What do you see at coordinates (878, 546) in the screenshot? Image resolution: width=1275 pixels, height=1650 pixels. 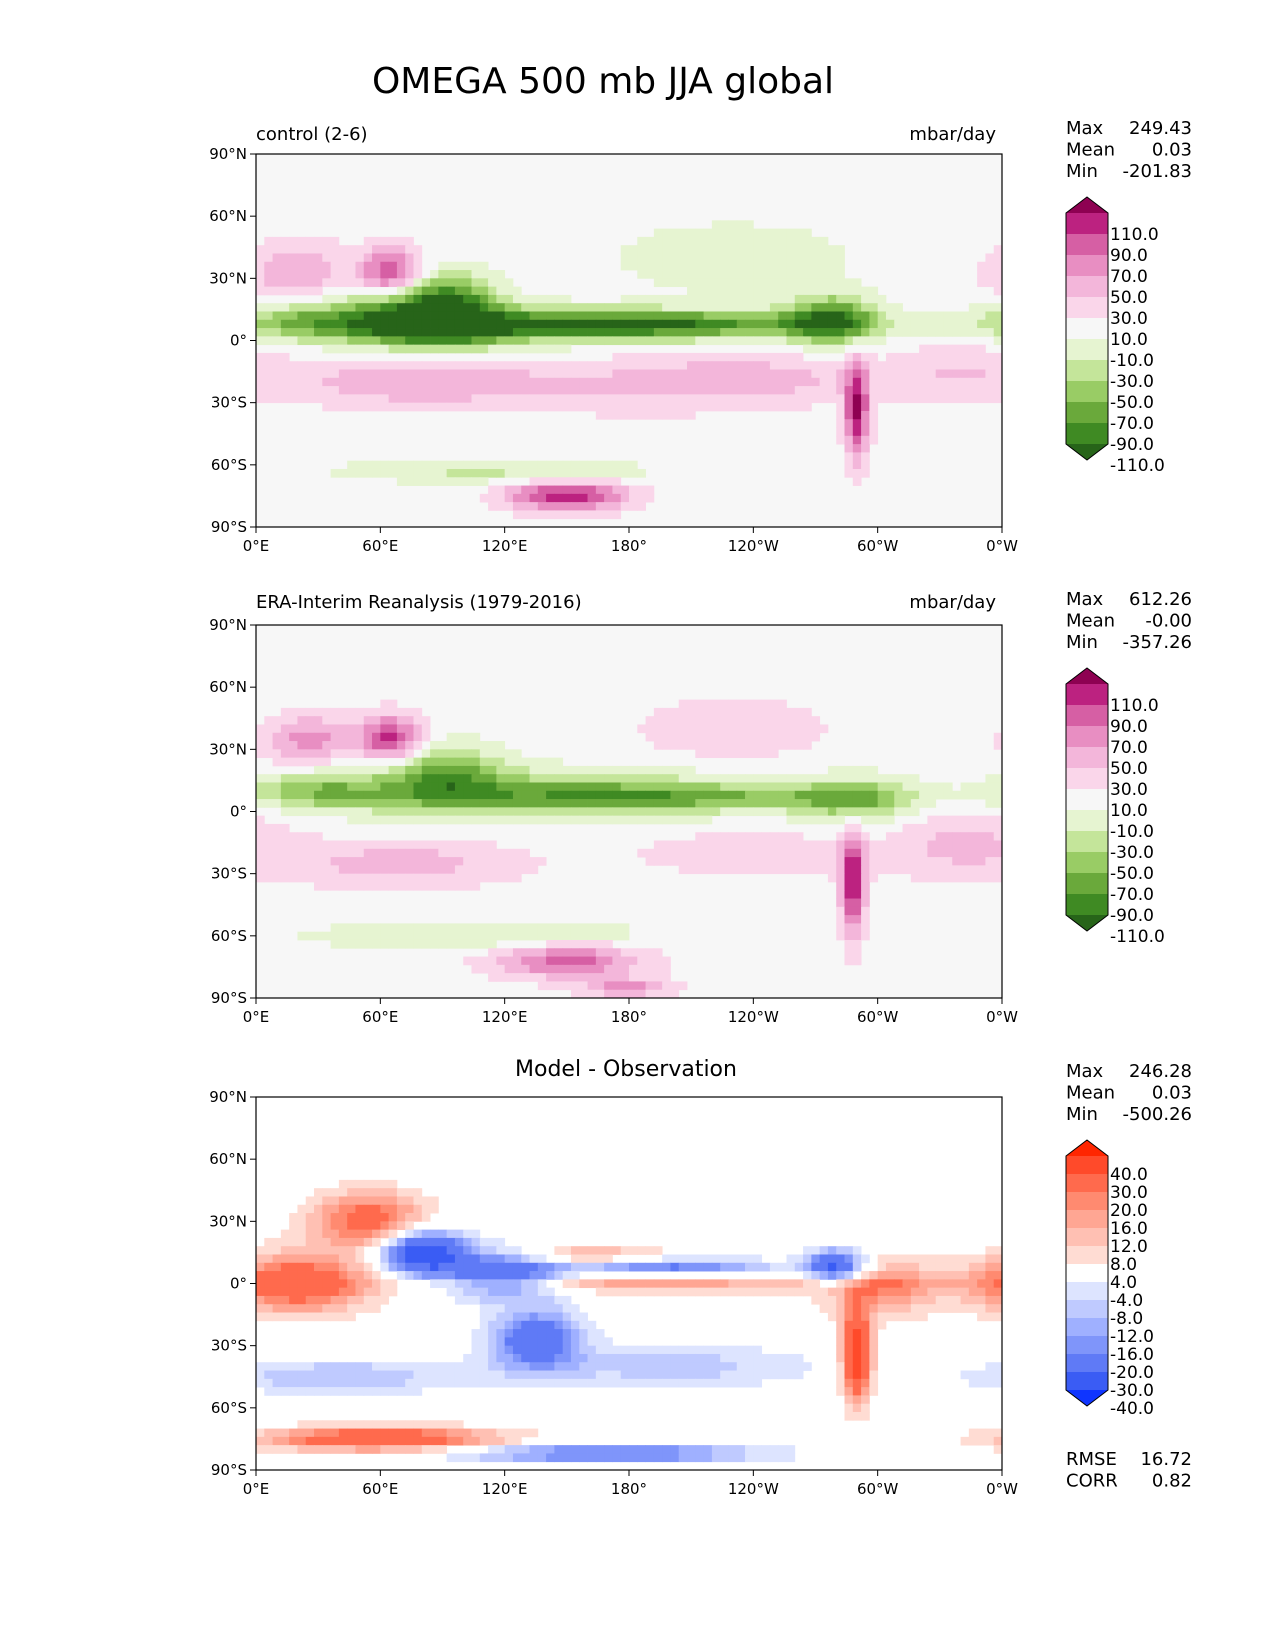 I see `x-tick-label: 60°W` at bounding box center [878, 546].